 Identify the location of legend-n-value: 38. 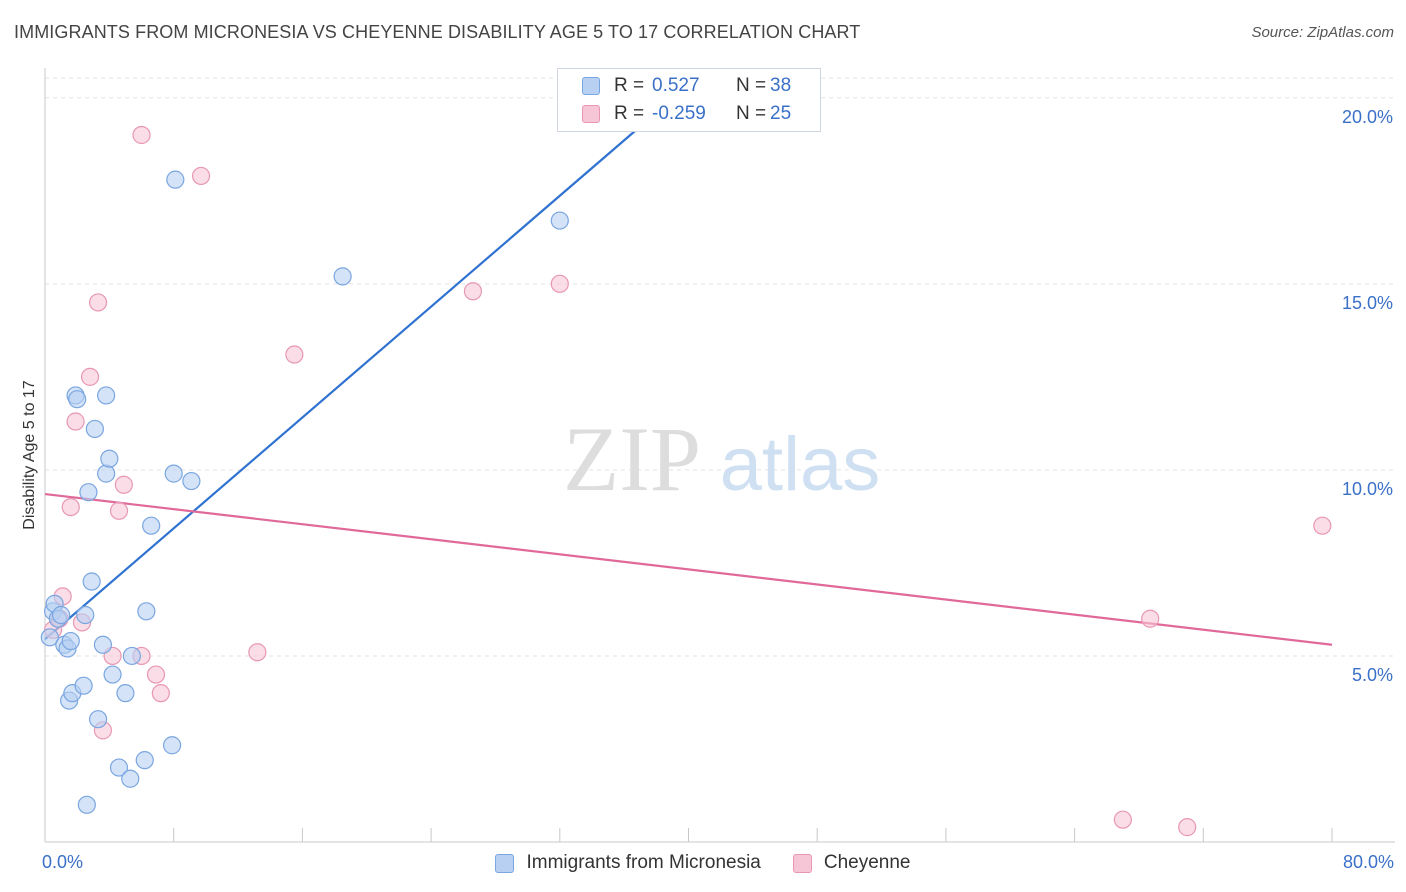
(781, 85).